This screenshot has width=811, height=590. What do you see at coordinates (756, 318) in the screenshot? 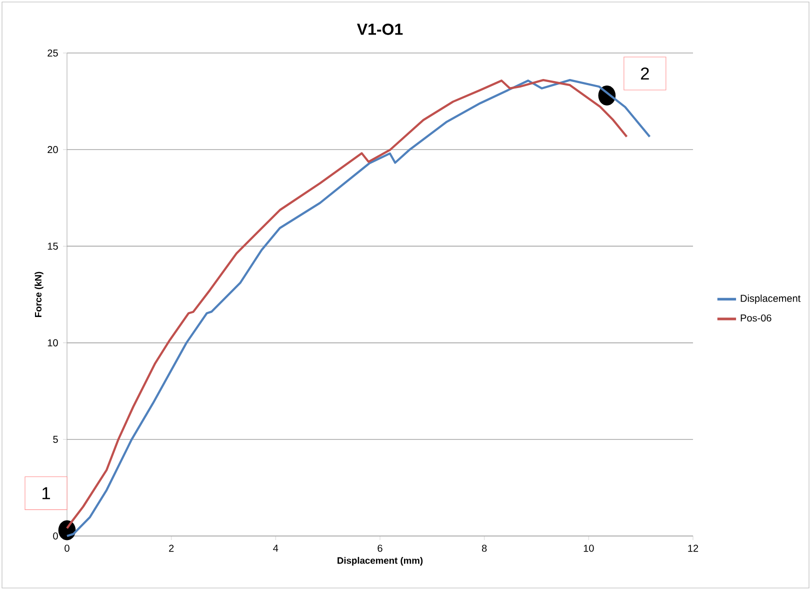
I see `legend-label: Pos-06` at bounding box center [756, 318].